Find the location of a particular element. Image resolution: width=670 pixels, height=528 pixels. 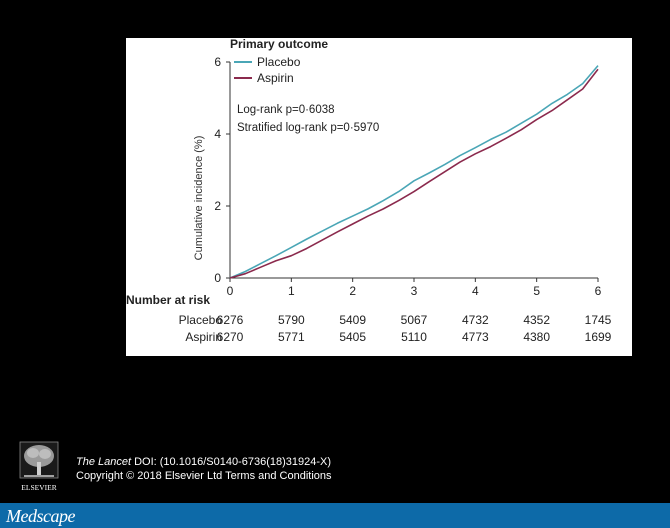

risk-value: 4773 is located at coordinates (475, 337).